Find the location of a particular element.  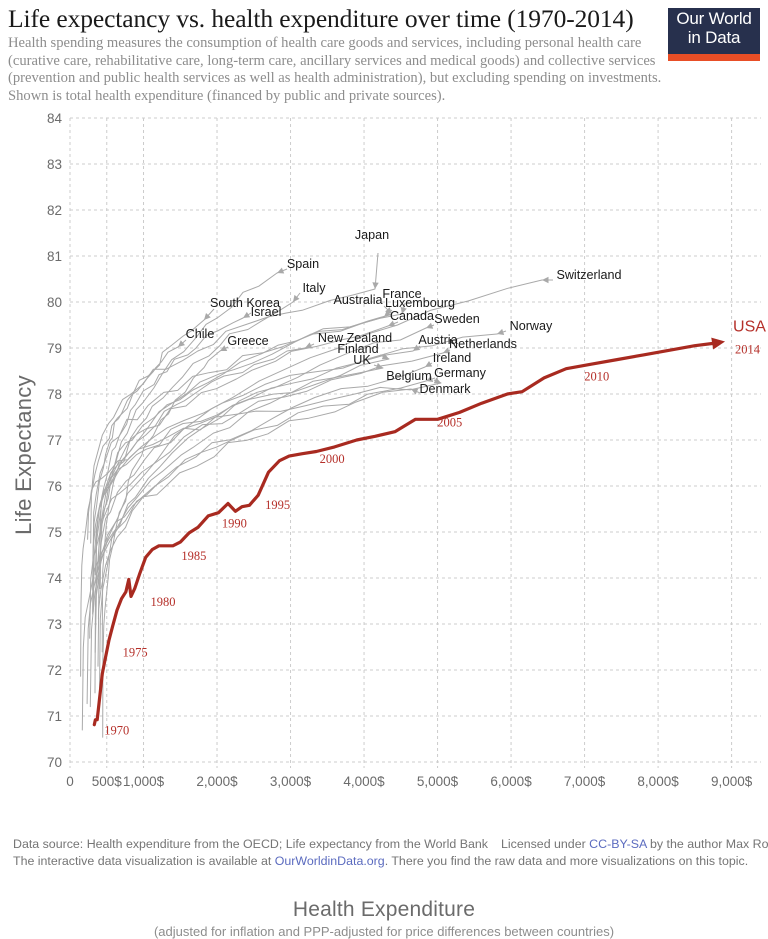

country-line-uk is located at coordinates (238, 479).